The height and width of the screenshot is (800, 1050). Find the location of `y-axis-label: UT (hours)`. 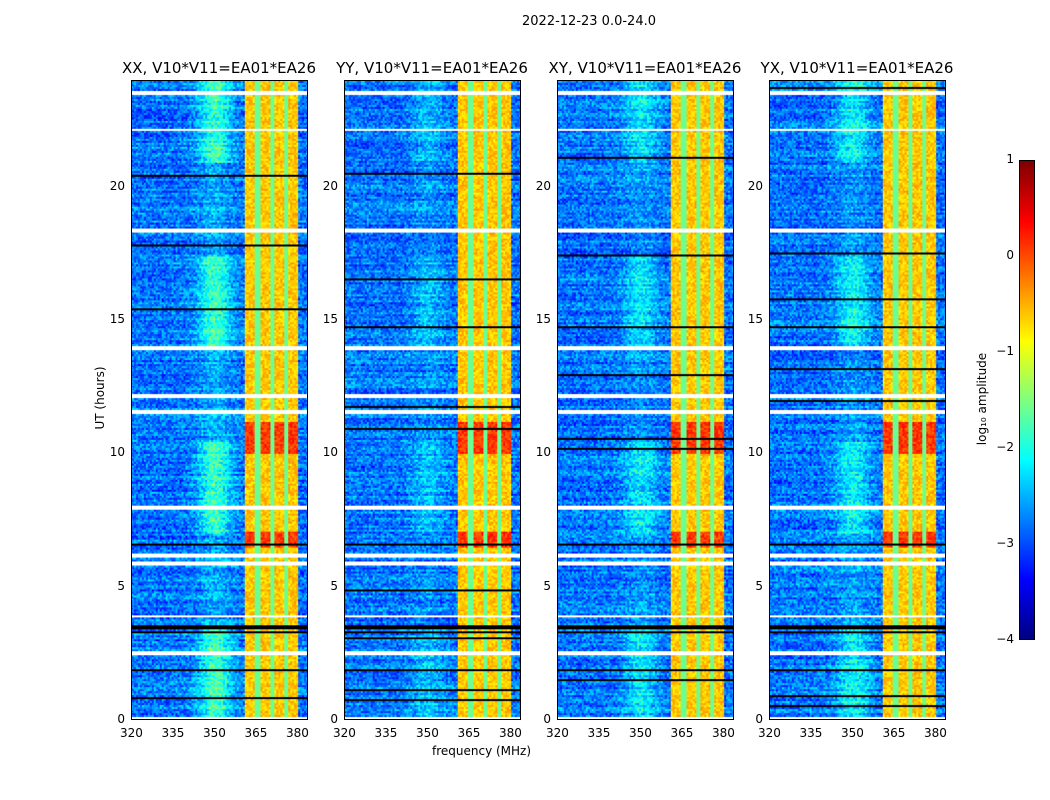

y-axis-label: UT (hours) is located at coordinates (100, 398).